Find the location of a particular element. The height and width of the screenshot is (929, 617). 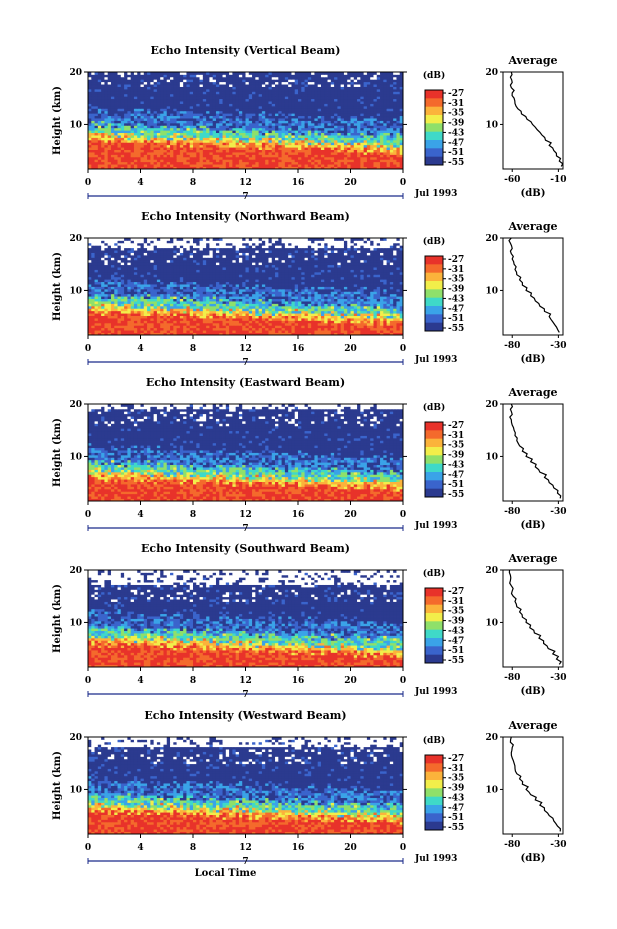

colorbar: -27-31-35-39-43-47-51-55 is located at coordinates (444, 128).